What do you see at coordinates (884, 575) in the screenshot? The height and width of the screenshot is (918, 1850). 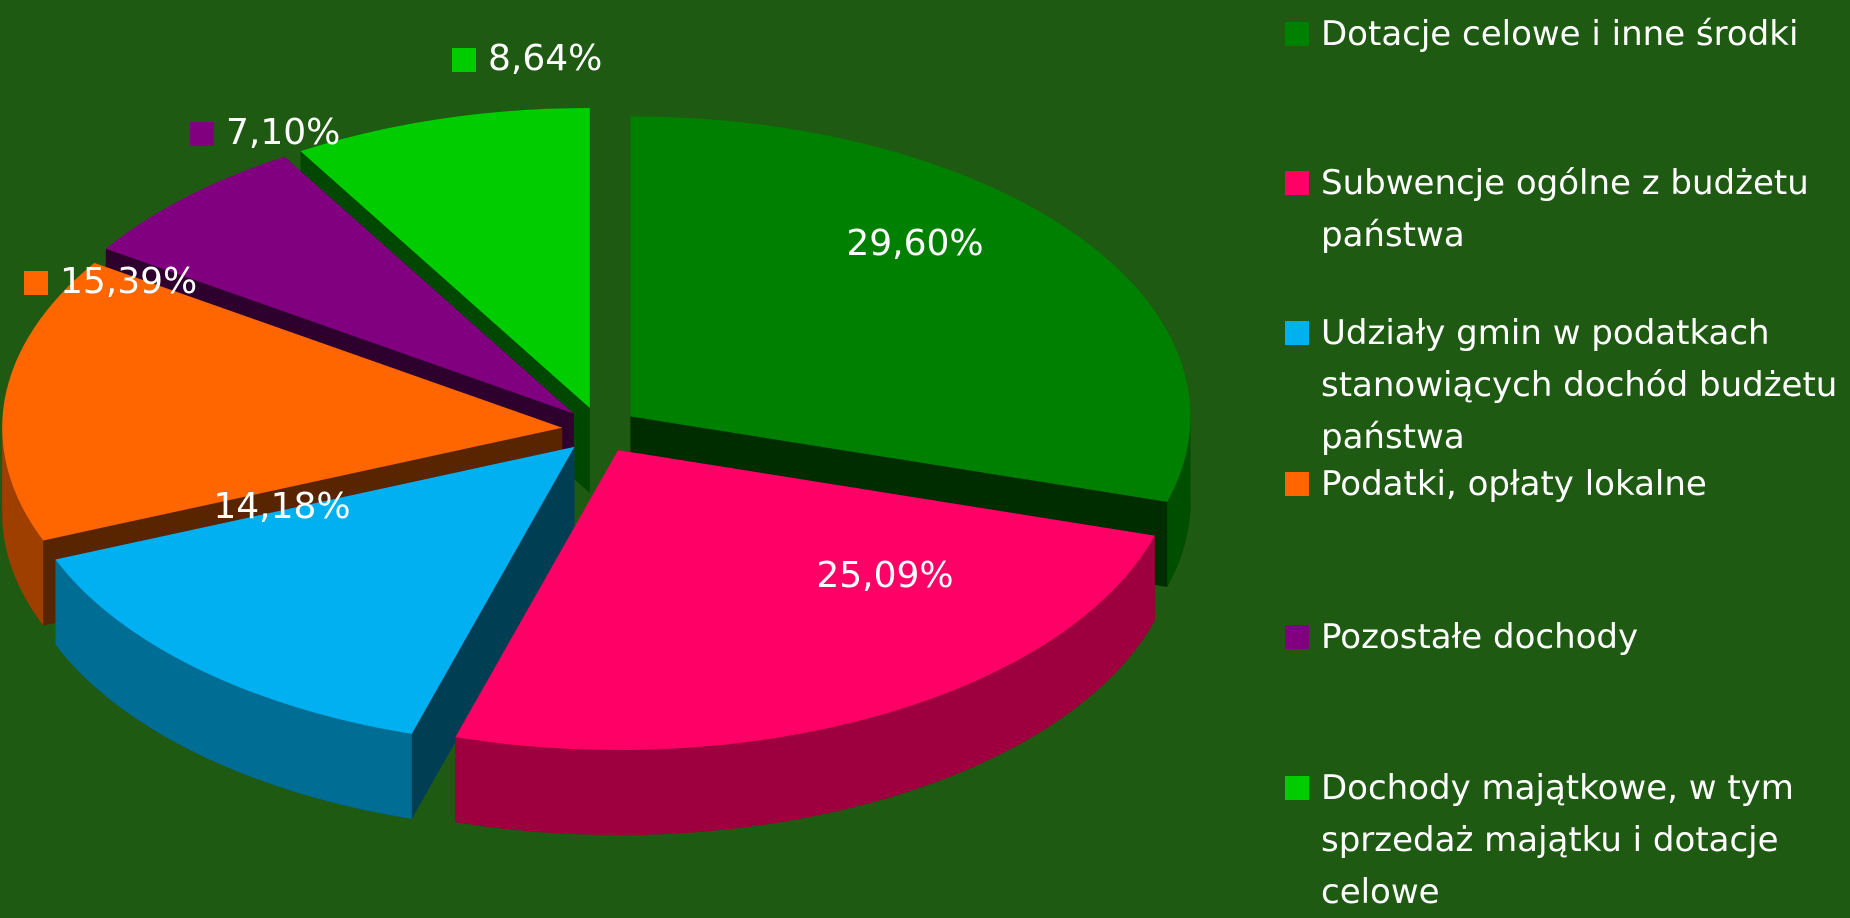 I see `data-label: 25,09%` at bounding box center [884, 575].